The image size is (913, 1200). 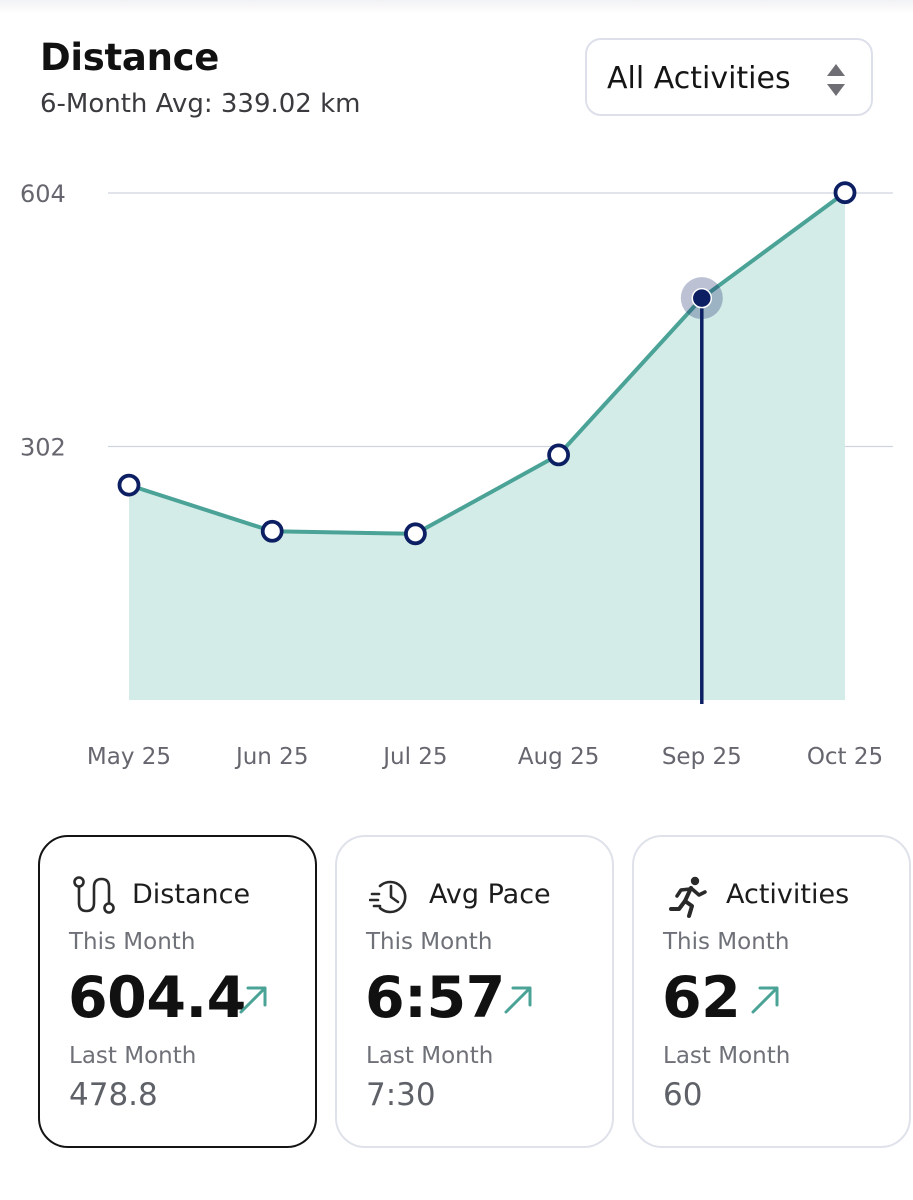 I want to click on activity-type-value: All Activities, so click(x=699, y=78).